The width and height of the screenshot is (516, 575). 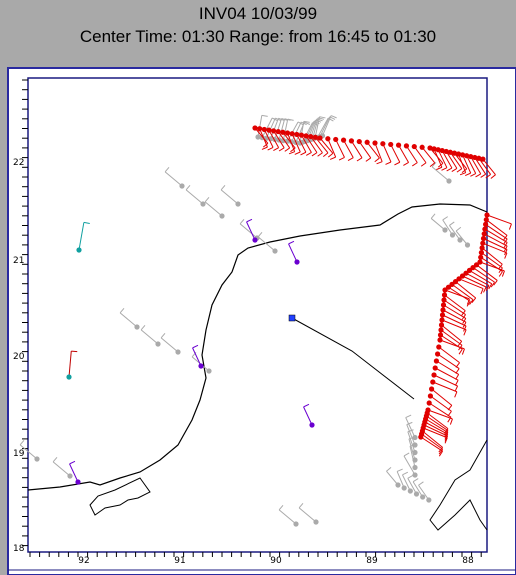 I want to click on track, so click(x=353, y=358).